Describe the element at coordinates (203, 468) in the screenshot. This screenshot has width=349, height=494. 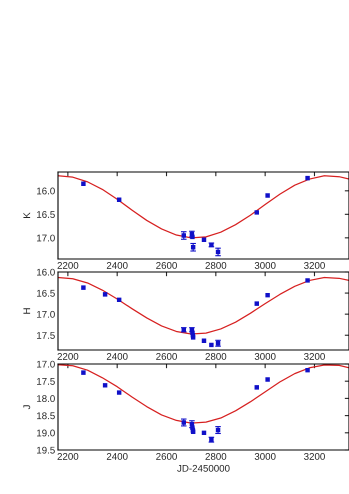
I see `x-axis-title: JD-2450000` at that location.